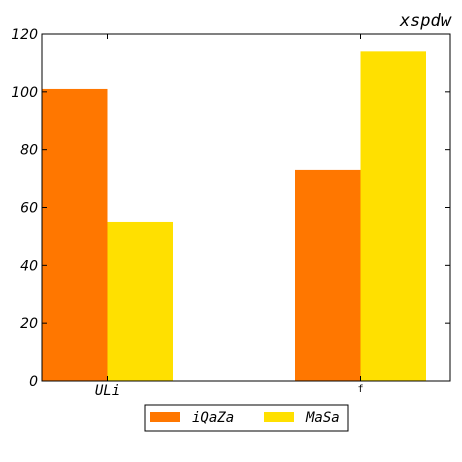 This screenshot has width=462, height=462. I want to click on y-tick-label: 0, so click(33, 382).